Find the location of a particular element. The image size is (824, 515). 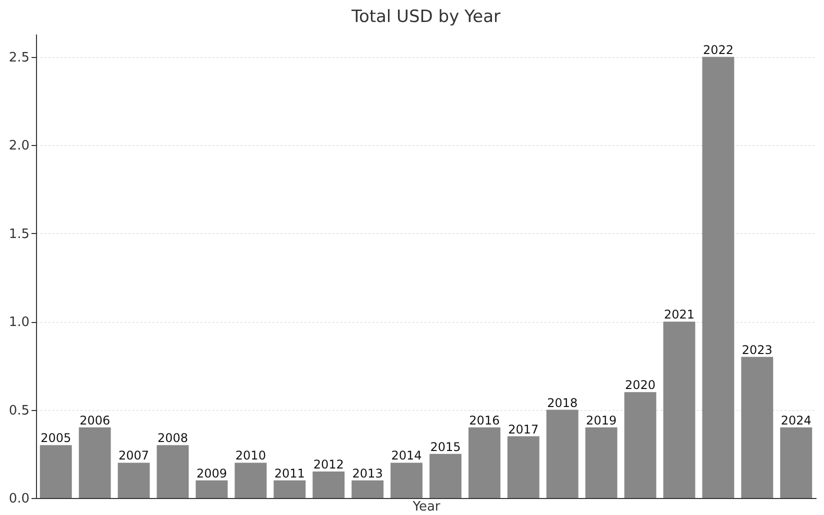

x-tick-label: 2013 is located at coordinates (367, 473).